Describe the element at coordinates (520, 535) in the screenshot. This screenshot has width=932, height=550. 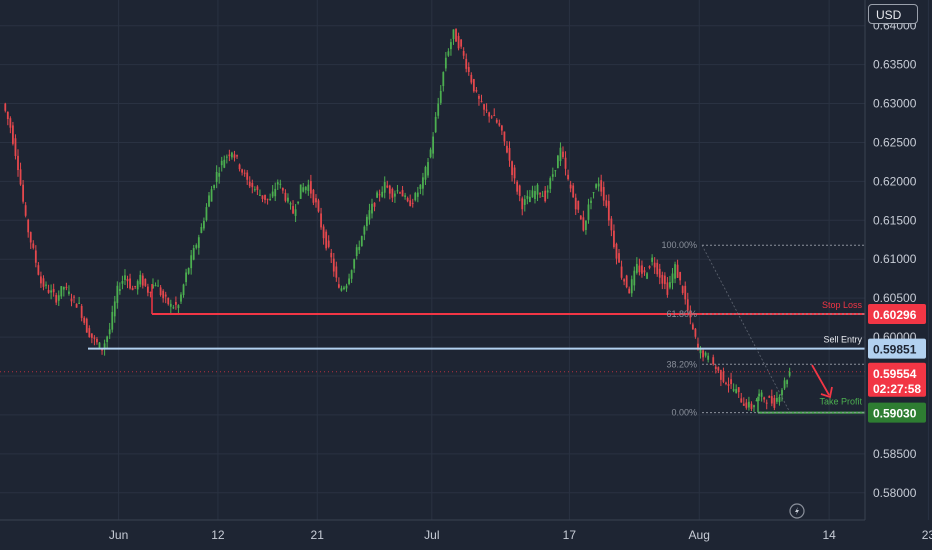
I see `time-axis: Jun 12 21 Jul 17 Aug 14 23` at that location.